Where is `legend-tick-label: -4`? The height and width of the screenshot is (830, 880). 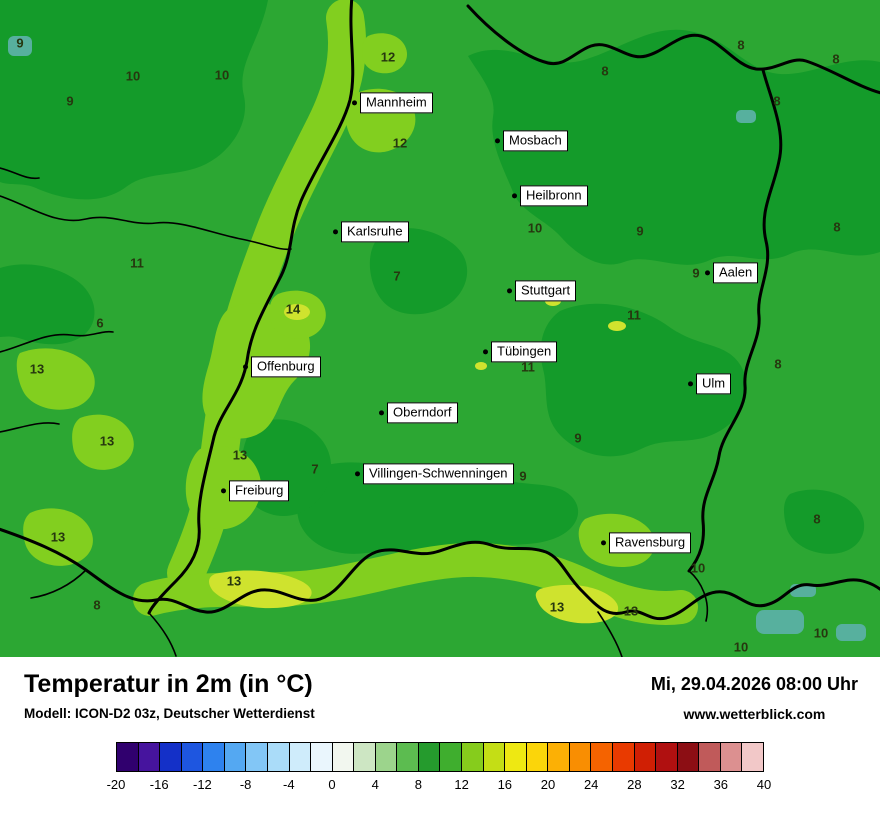 legend-tick-label: -4 is located at coordinates (289, 784).